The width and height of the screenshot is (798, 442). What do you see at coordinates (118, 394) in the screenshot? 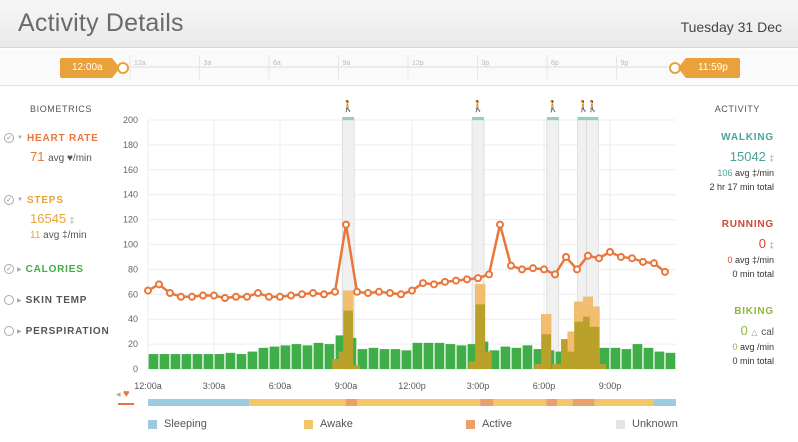
I see `chevron-left-icon: ◂` at bounding box center [118, 394].